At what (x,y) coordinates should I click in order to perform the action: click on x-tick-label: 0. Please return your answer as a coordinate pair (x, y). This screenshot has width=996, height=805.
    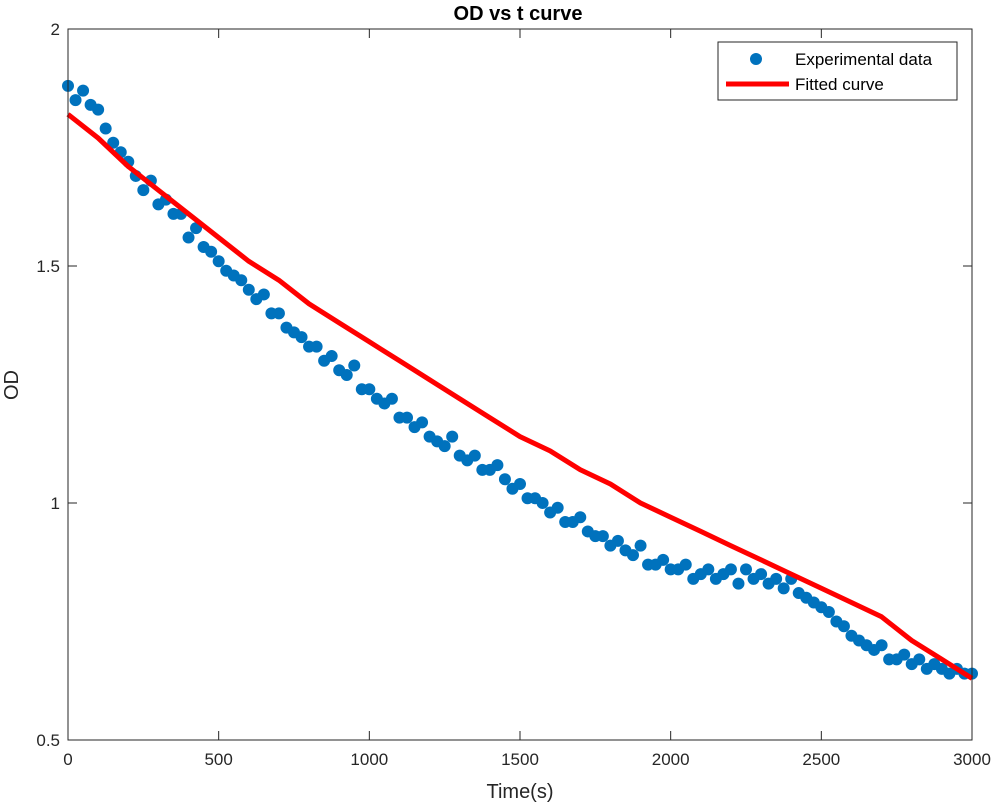
    Looking at the image, I should click on (67, 759).